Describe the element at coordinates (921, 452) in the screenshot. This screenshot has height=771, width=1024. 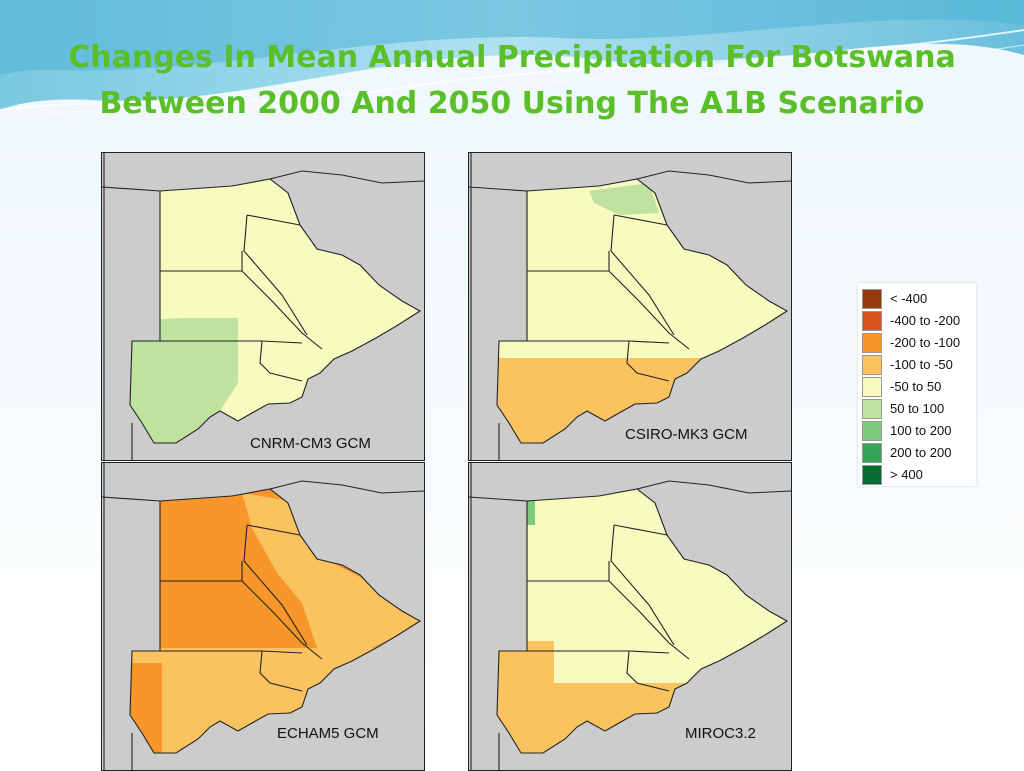
I see `legend-label: 200 to 200` at that location.